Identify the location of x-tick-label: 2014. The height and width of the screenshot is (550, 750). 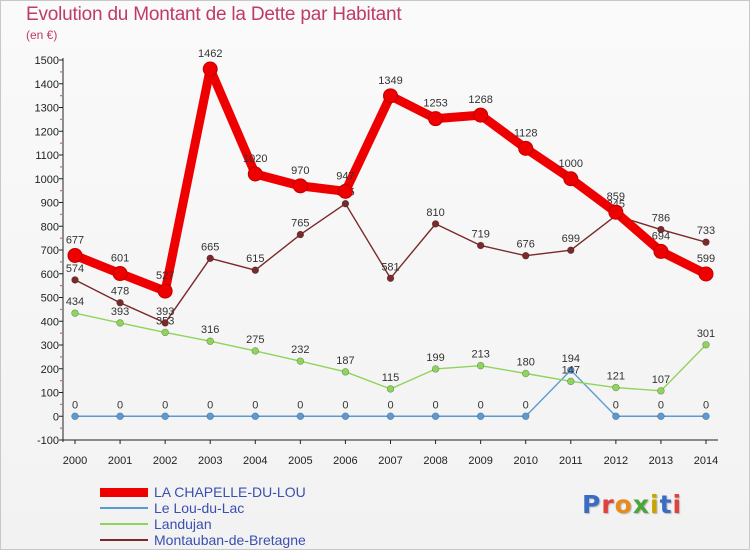
(706, 461).